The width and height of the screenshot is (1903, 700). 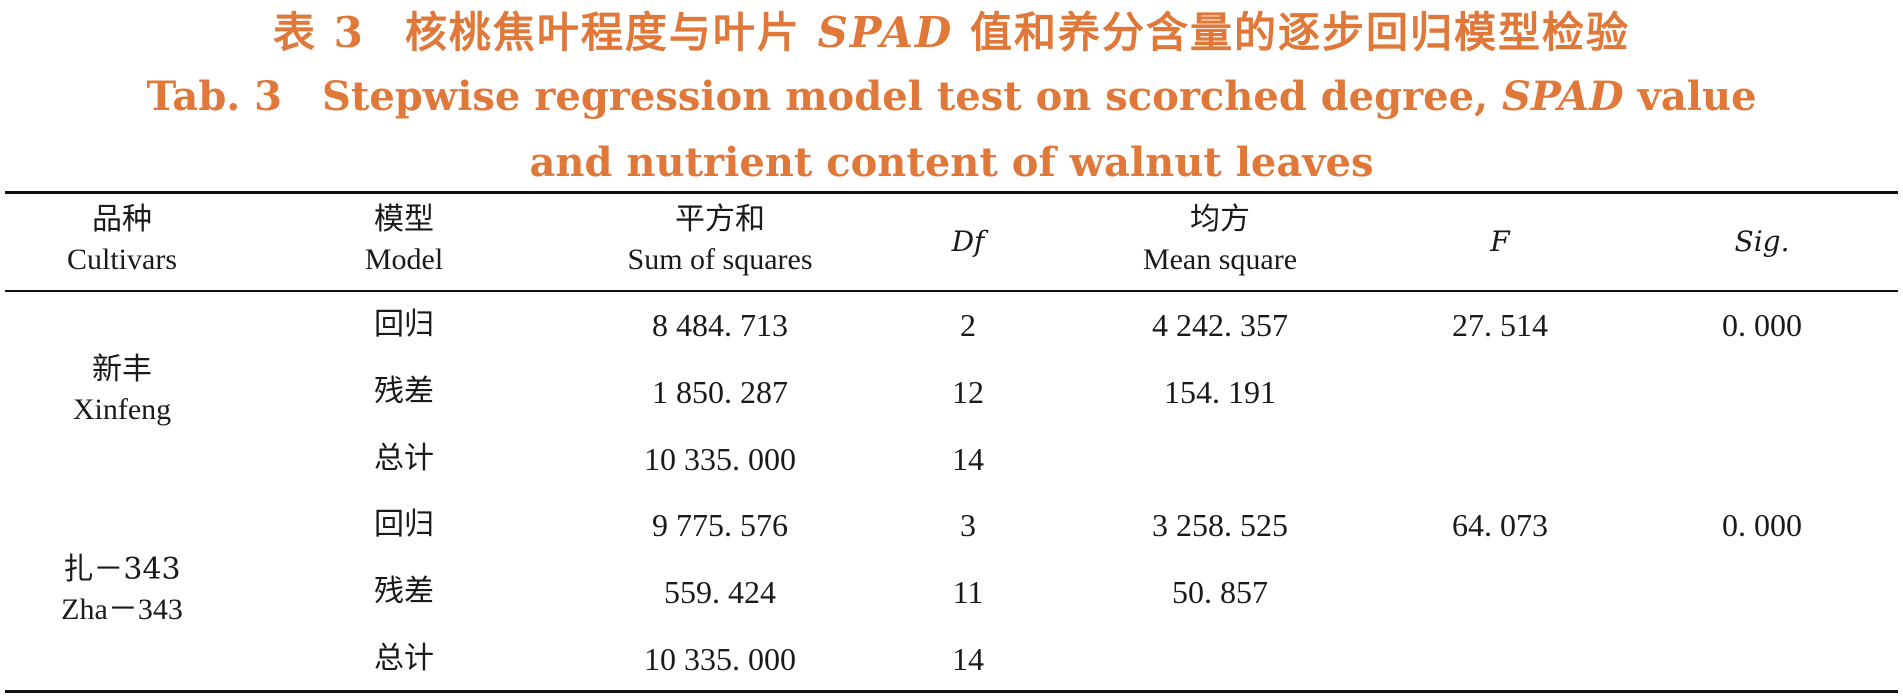 I want to click on table-cell-df: 3, so click(x=968, y=525).